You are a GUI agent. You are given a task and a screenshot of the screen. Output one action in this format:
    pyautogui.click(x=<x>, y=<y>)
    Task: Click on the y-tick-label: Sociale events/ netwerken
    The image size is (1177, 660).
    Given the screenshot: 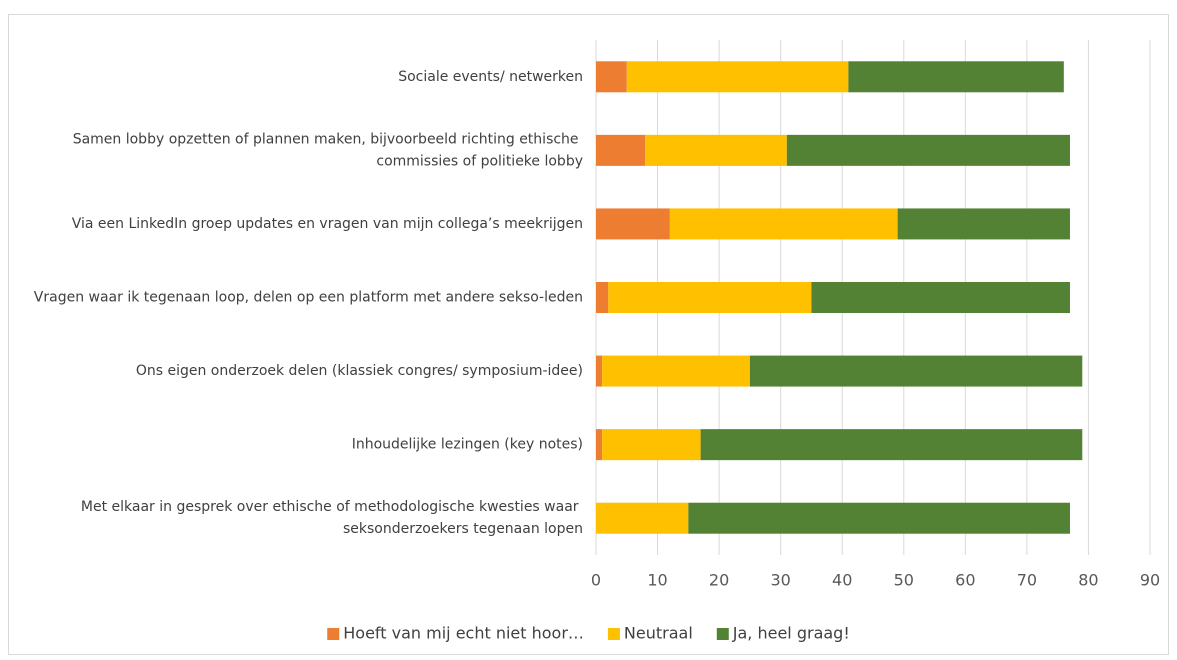 What is the action you would take?
    pyautogui.click(x=490, y=77)
    